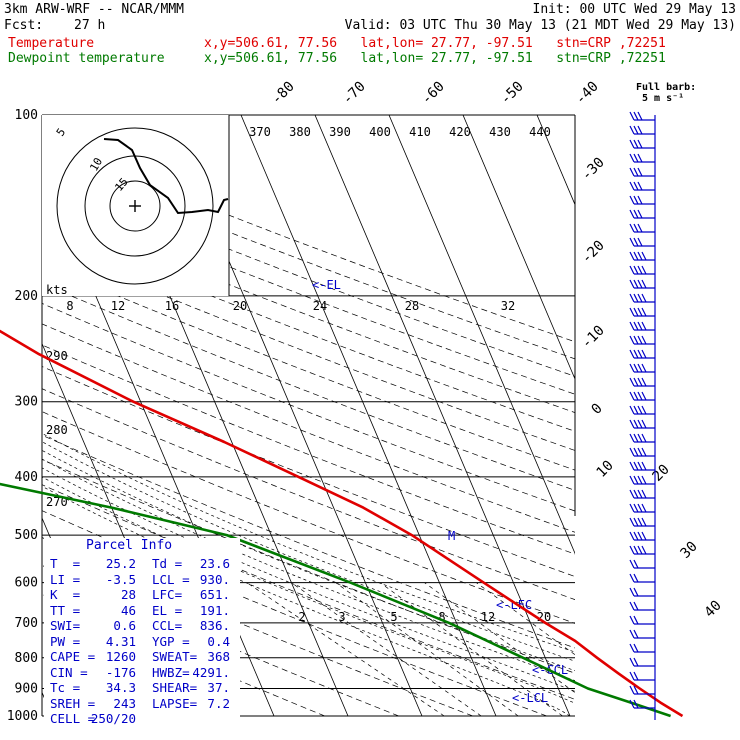 The width and height of the screenshot is (740, 740). Describe the element at coordinates (94, 9) in the screenshot. I see `model-title: 3km ARW-WRF -- NCAR/MMM` at that location.